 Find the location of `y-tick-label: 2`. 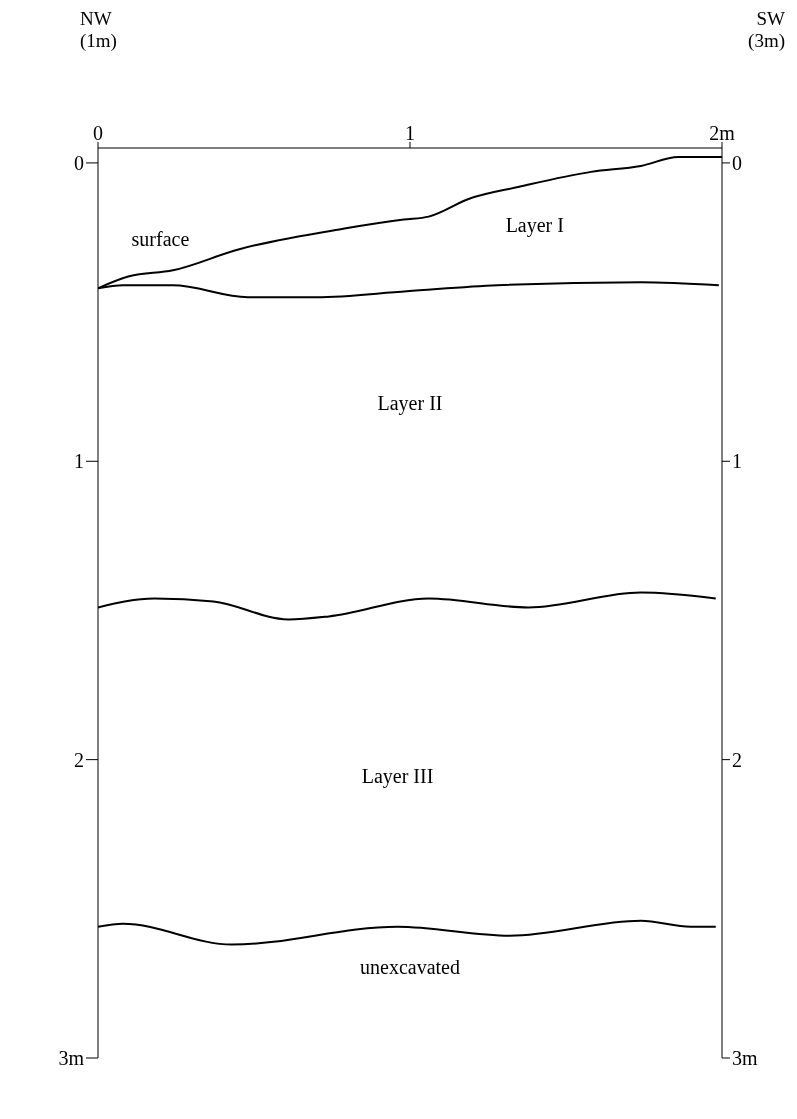

y-tick-label: 2 is located at coordinates (79, 759).